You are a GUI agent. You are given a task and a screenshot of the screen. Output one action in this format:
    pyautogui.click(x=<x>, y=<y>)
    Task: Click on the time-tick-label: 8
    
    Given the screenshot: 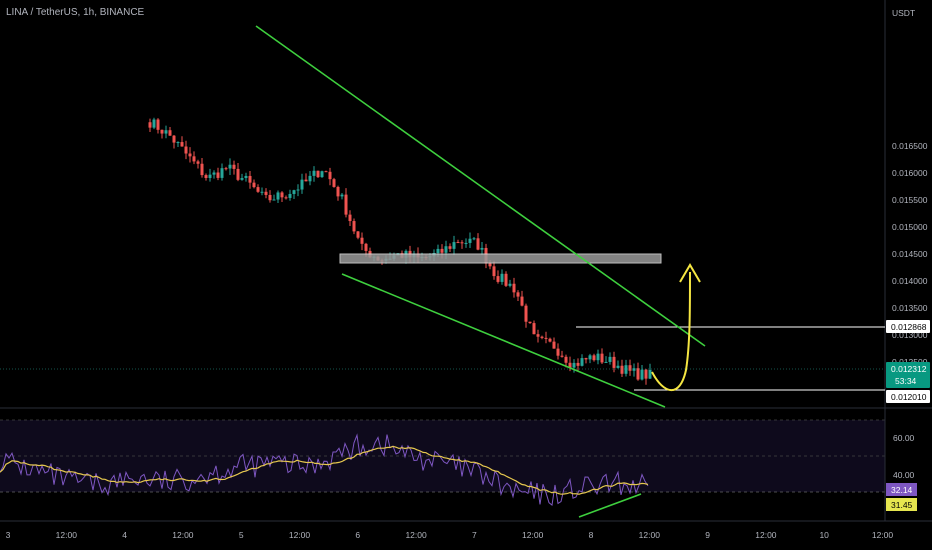 What is the action you would take?
    pyautogui.click(x=591, y=535)
    